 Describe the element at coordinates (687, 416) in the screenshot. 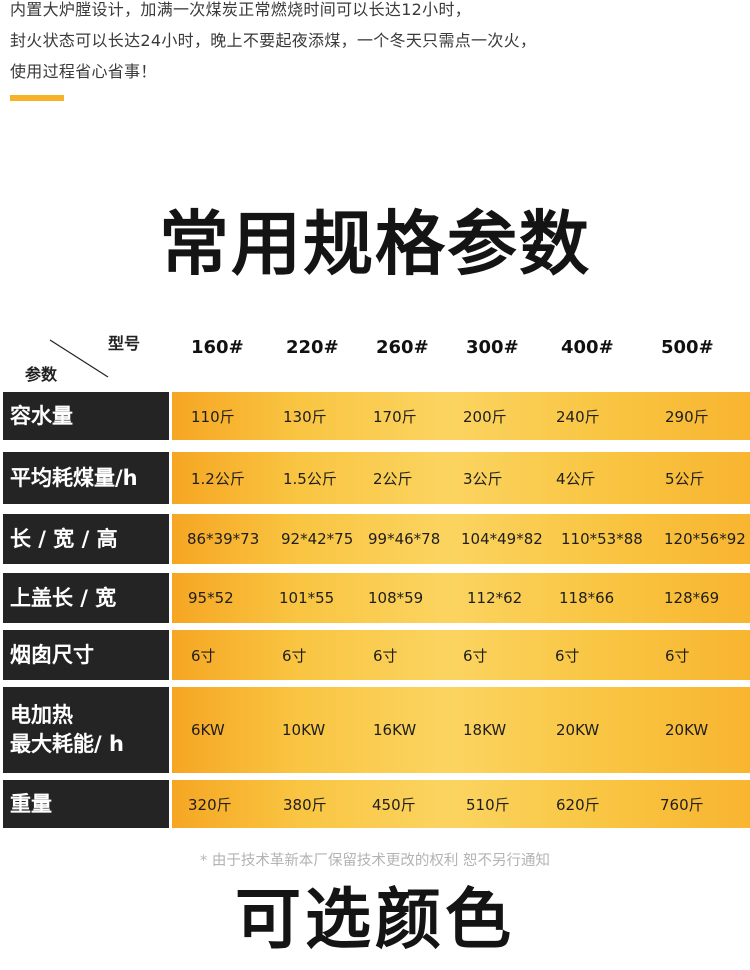

I see `table-cell: 290斤` at that location.